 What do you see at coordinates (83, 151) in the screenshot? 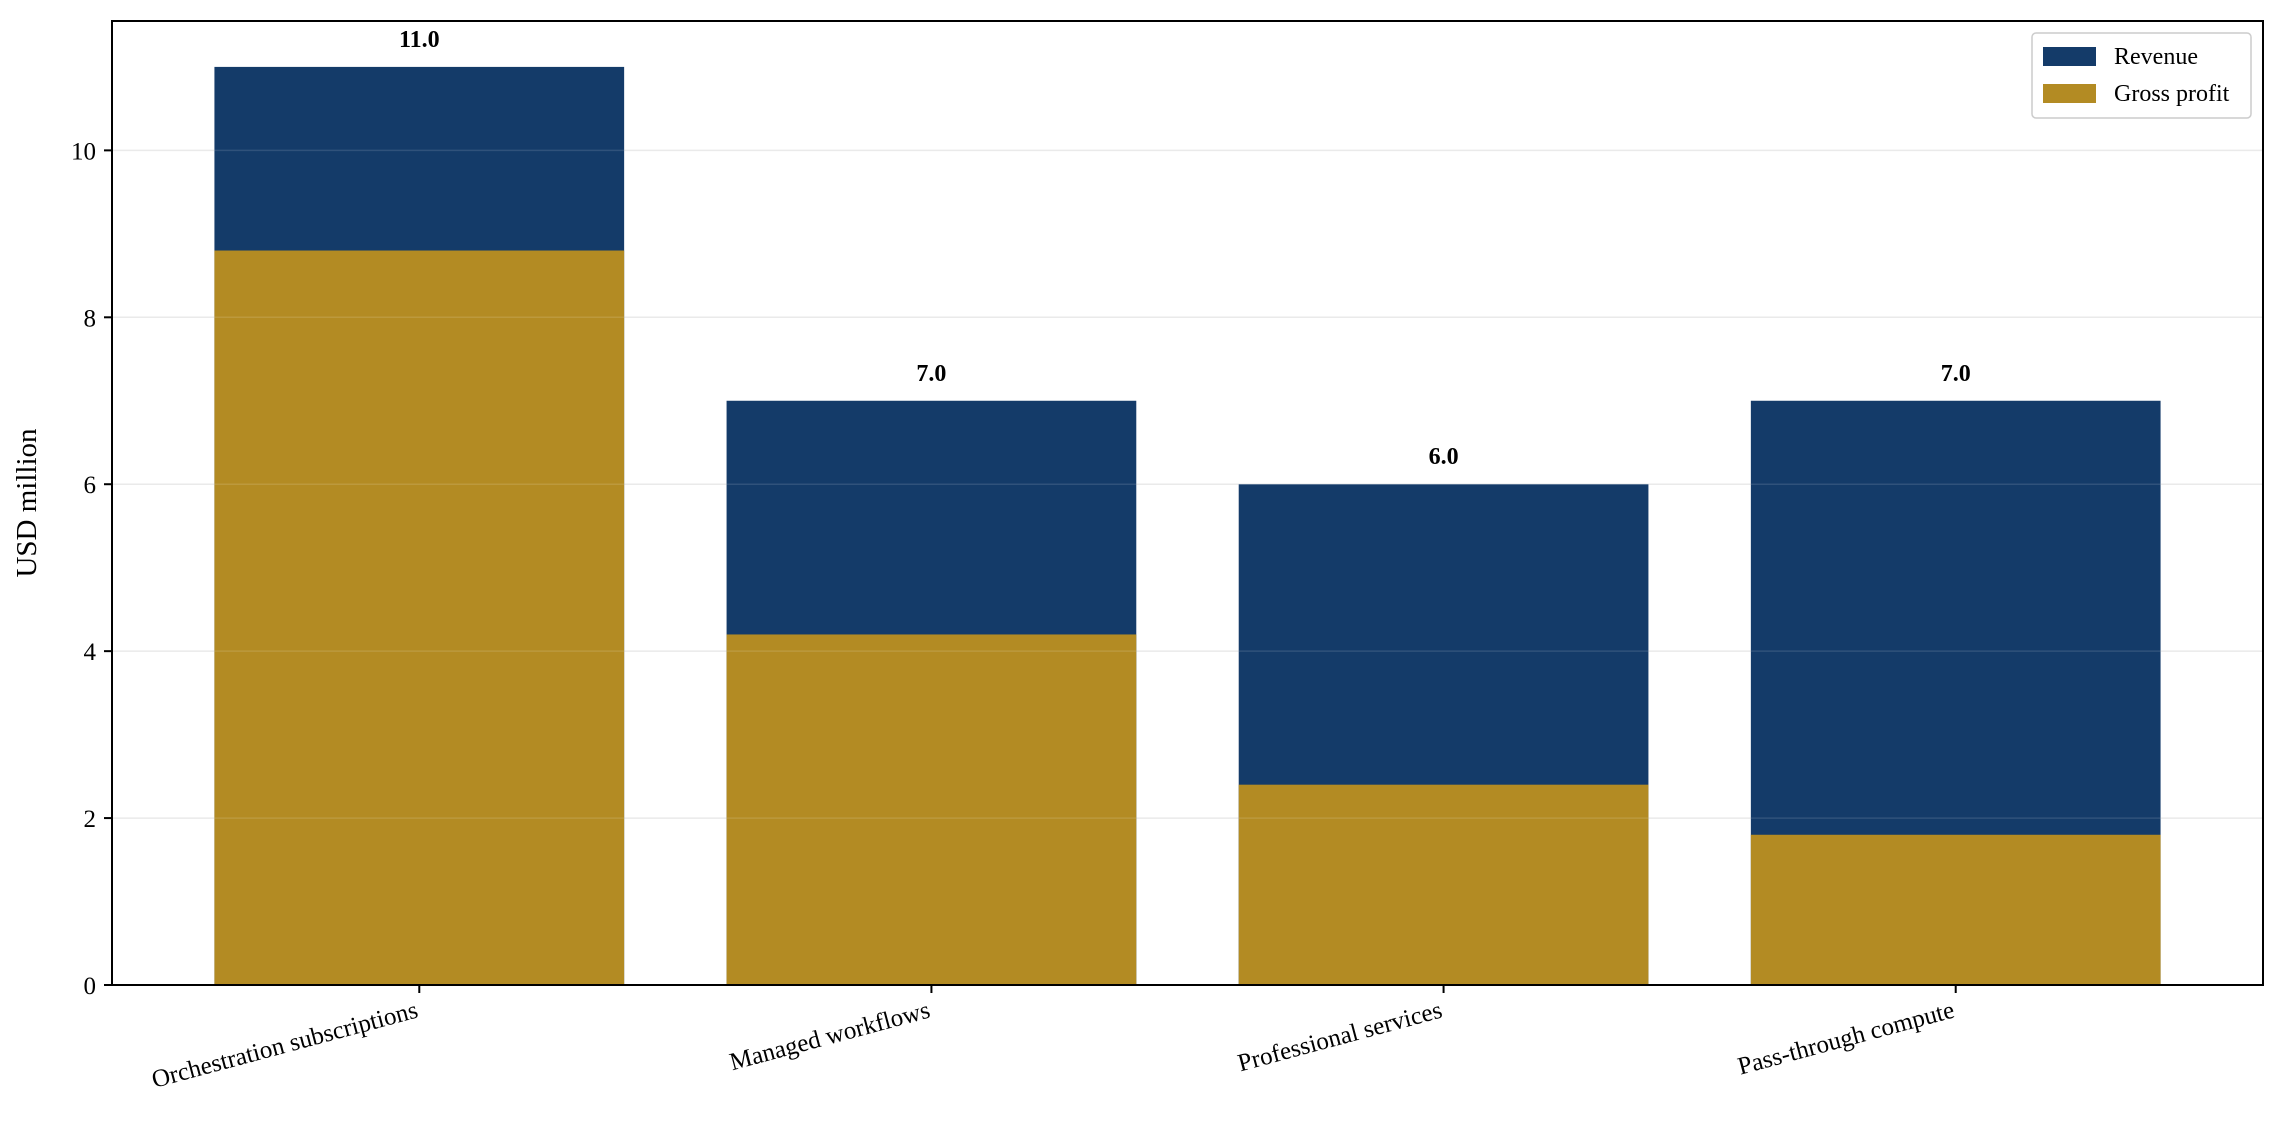
I see `y-tick-label: 10` at bounding box center [83, 151].